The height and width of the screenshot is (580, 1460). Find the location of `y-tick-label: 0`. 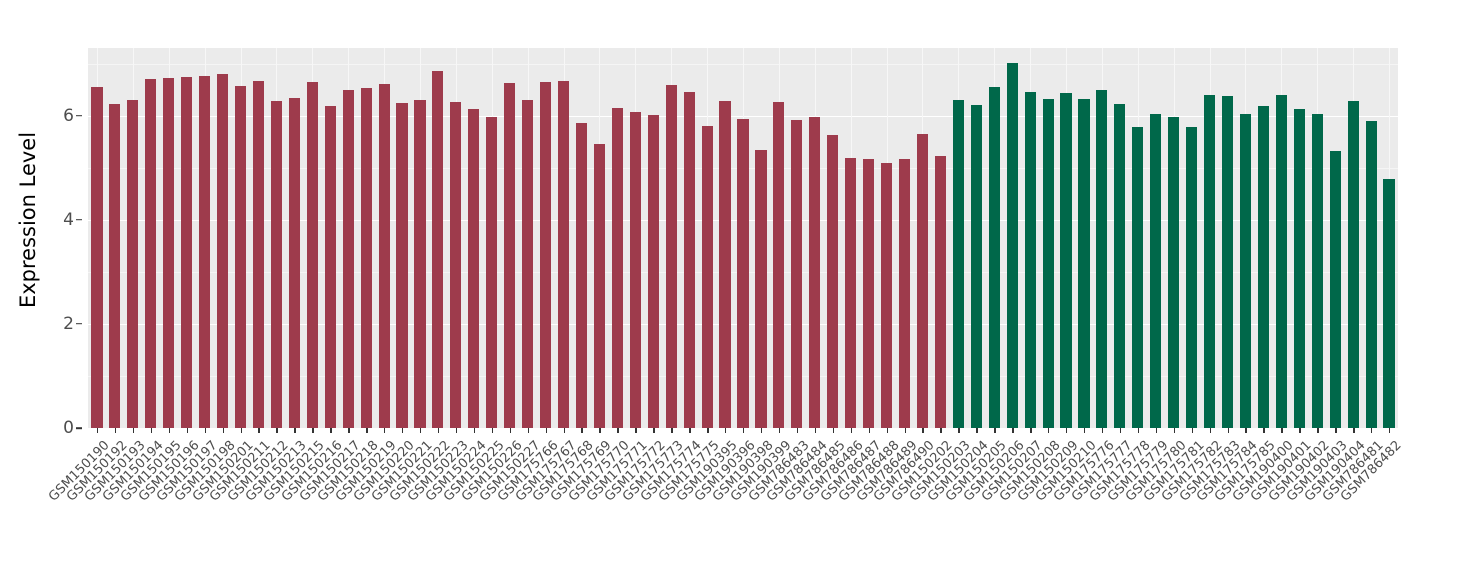

y-tick-label: 0 is located at coordinates (68, 428).